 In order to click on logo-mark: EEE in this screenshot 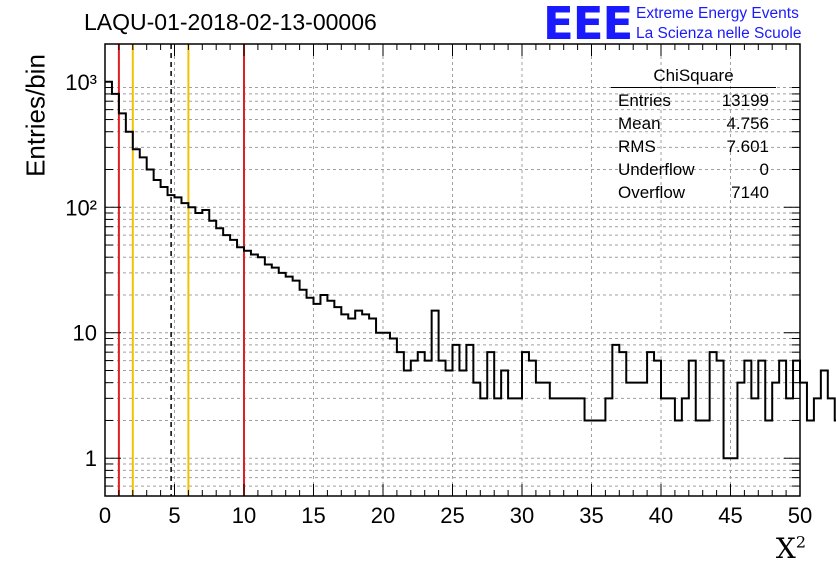, I will do `click(588, 25)`.